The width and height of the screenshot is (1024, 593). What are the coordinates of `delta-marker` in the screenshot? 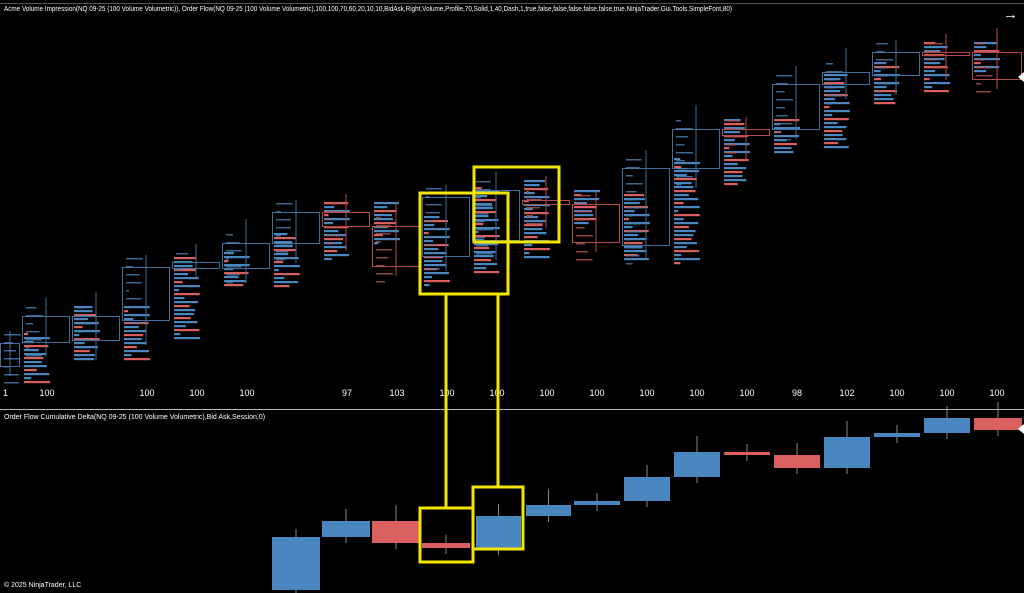 It's located at (1021, 429).